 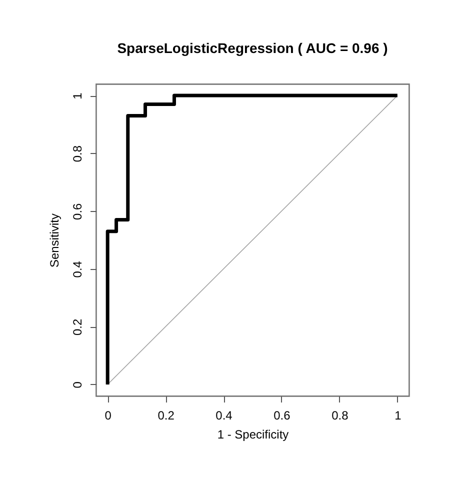 I want to click on y-tick-label: 0, so click(x=77, y=384).